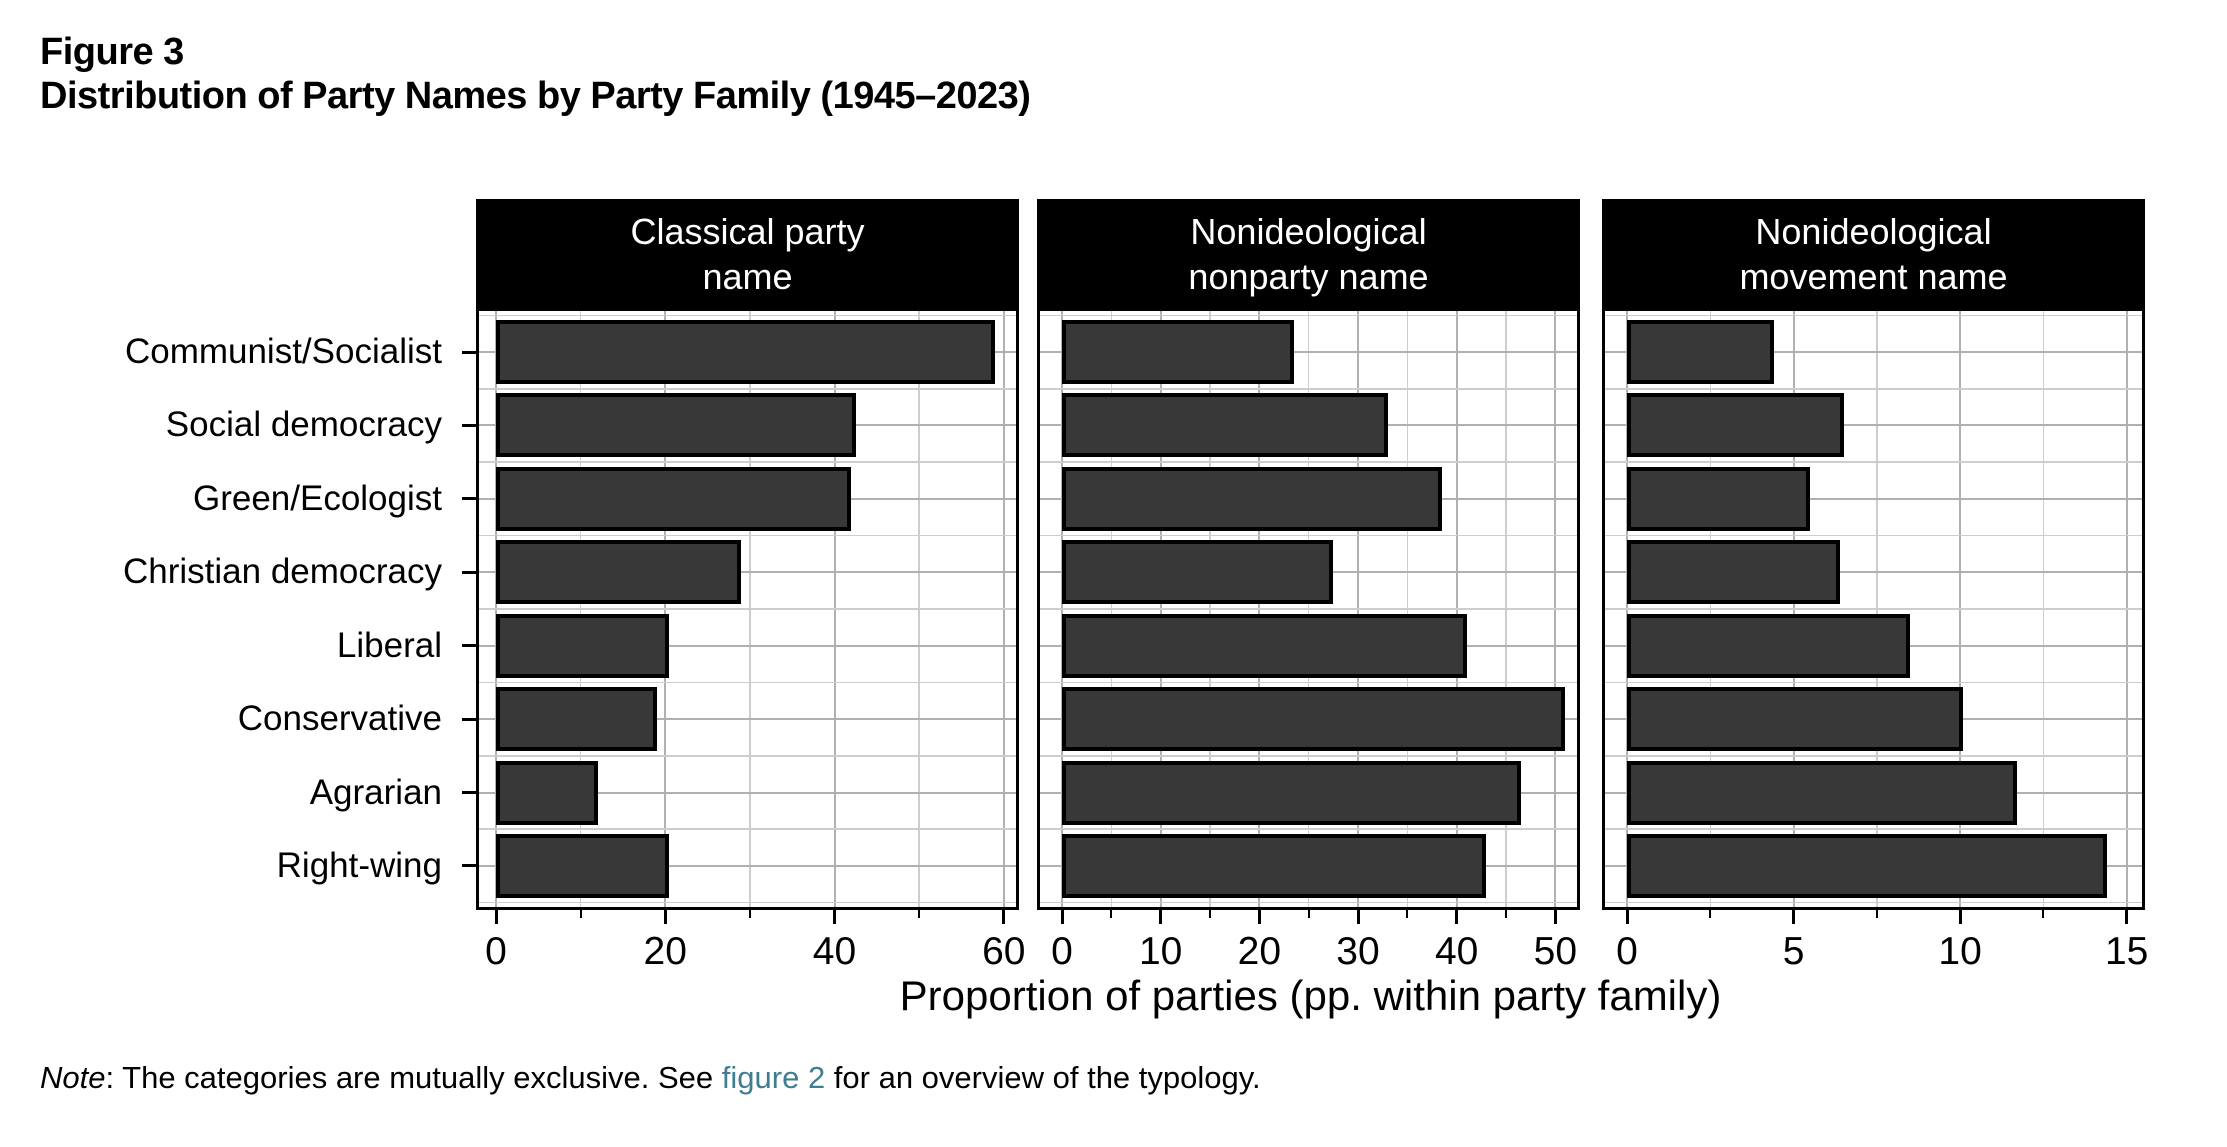  Describe the element at coordinates (1456, 951) in the screenshot. I see `x-axis-tick-label-1-40: 40` at that location.